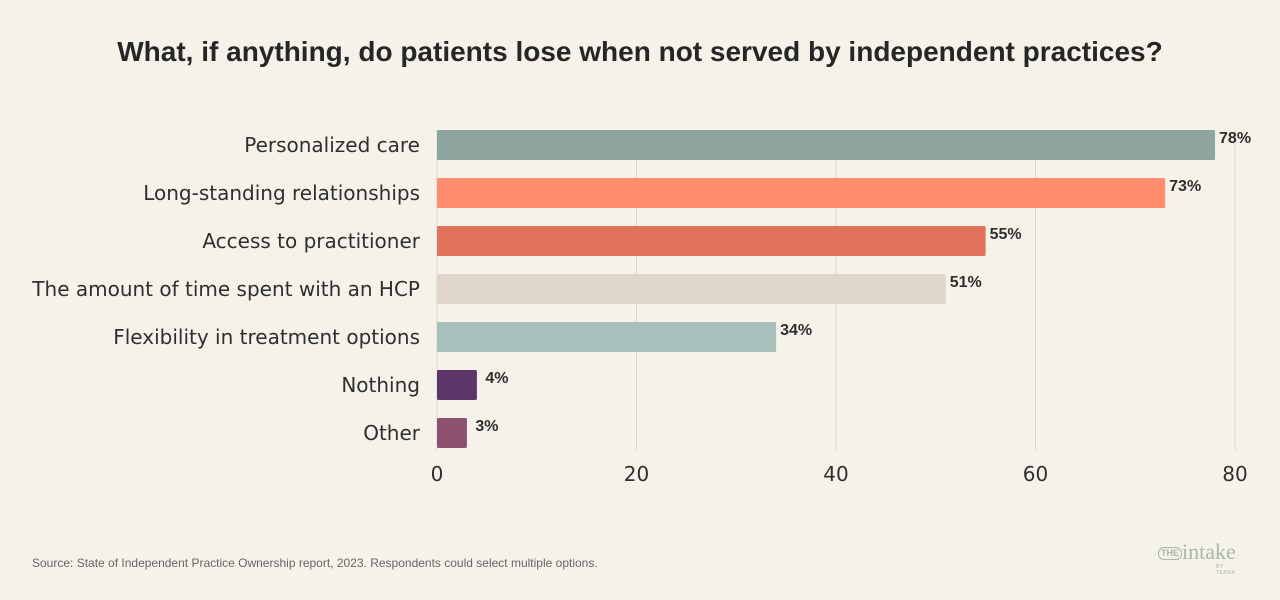 This screenshot has height=600, width=1280. Describe the element at coordinates (332, 145) in the screenshot. I see `category-label: Personalized care` at that location.